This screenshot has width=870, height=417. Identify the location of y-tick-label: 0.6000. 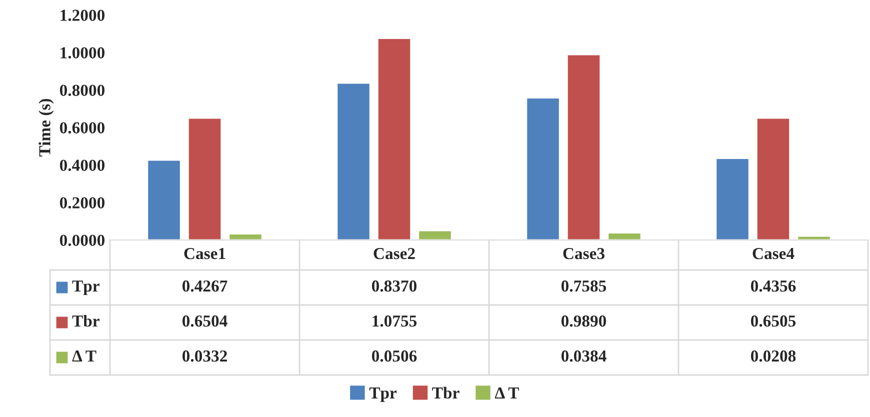
(82, 128).